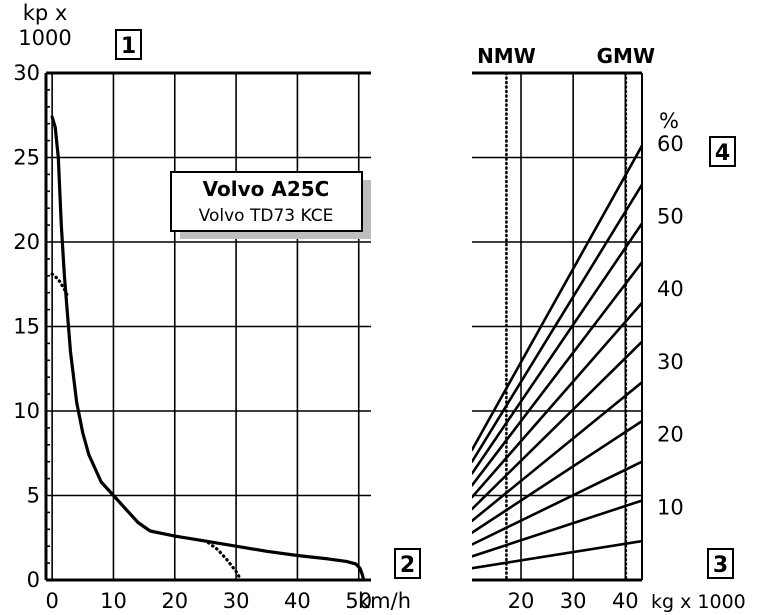 This screenshot has height=615, width=777. I want to click on reference-label-nmw: NMW, so click(506, 56).